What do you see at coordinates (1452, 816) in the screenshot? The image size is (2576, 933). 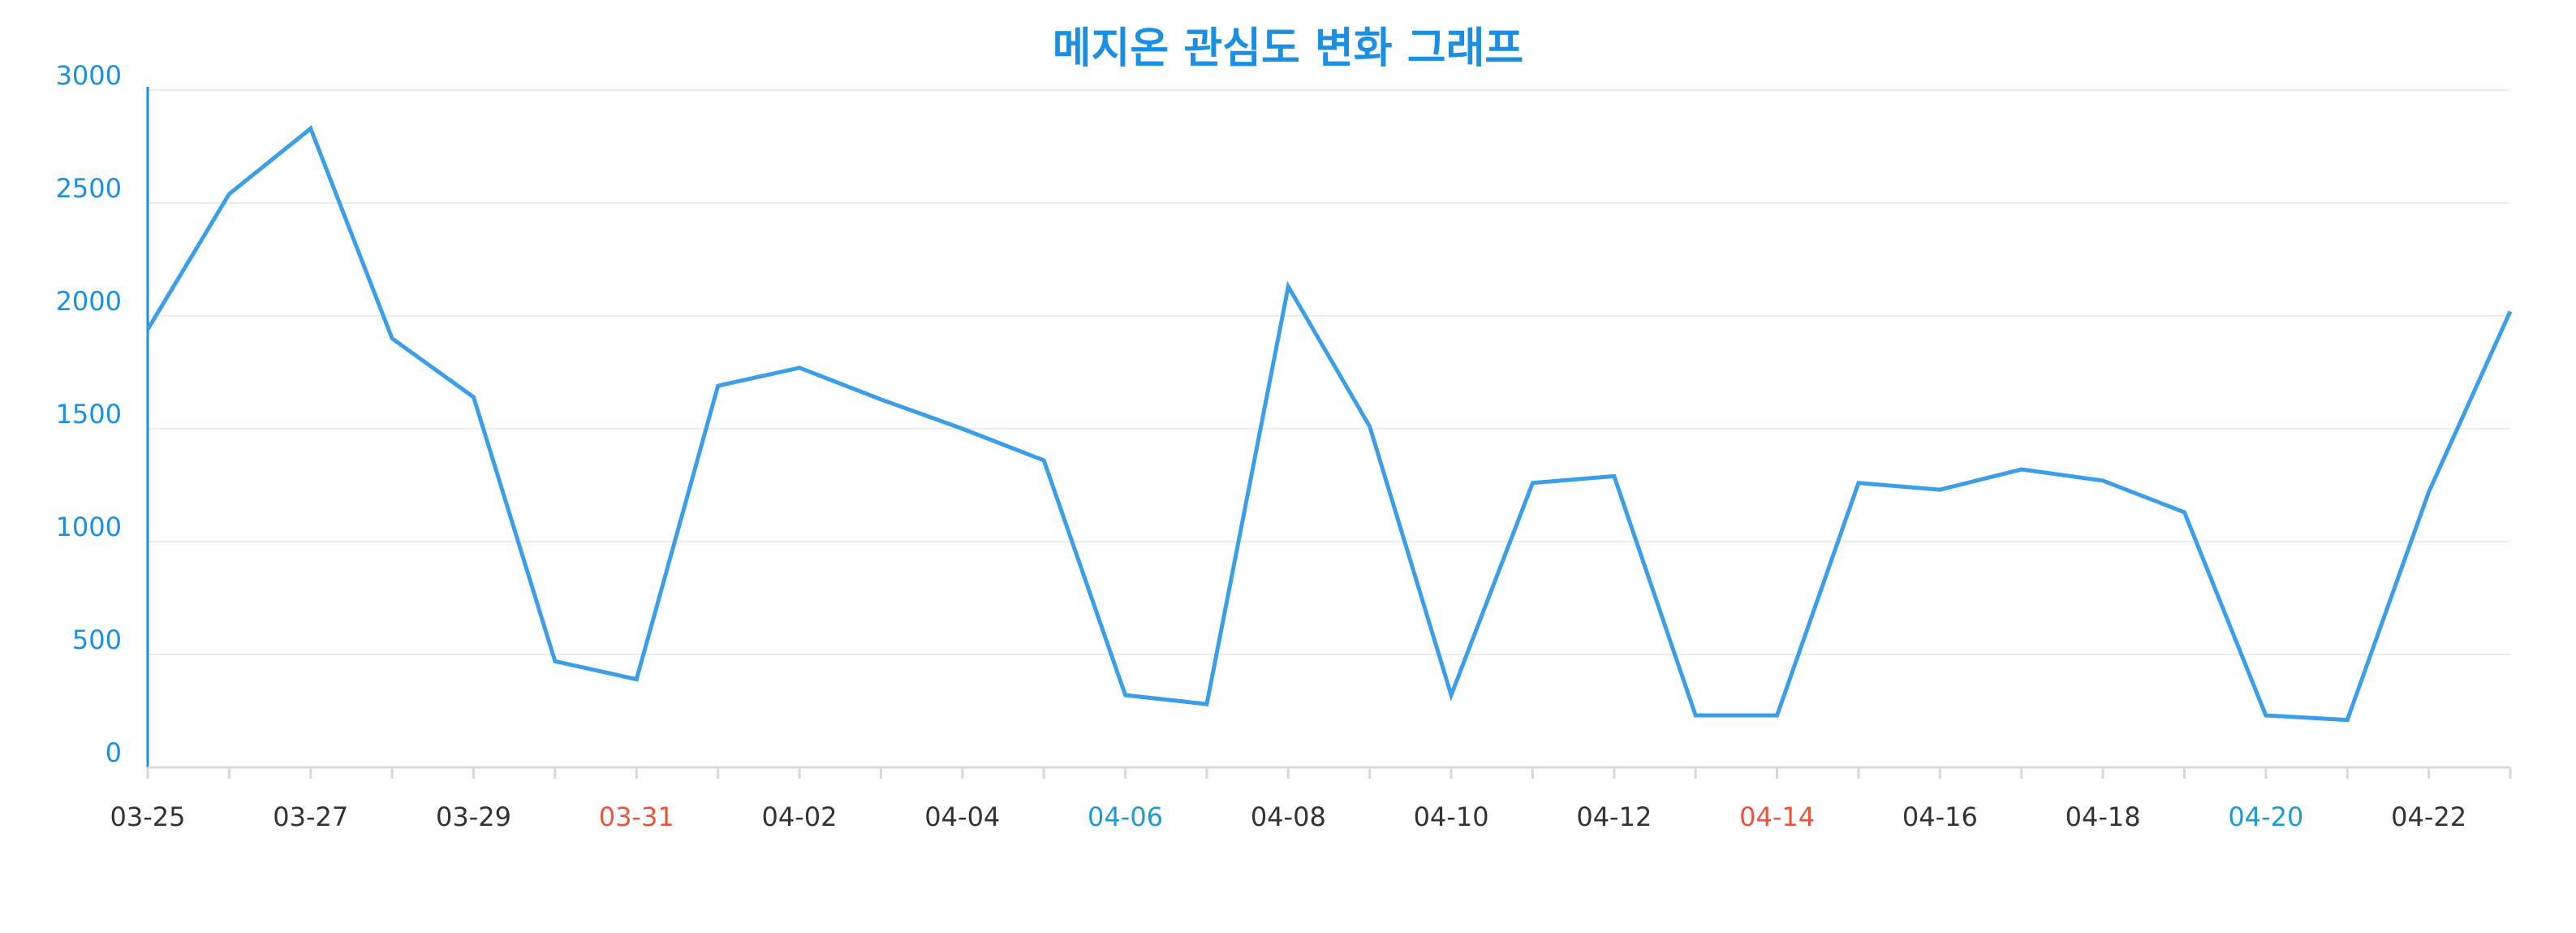 I see `x-tick-label: 04-10` at bounding box center [1452, 816].